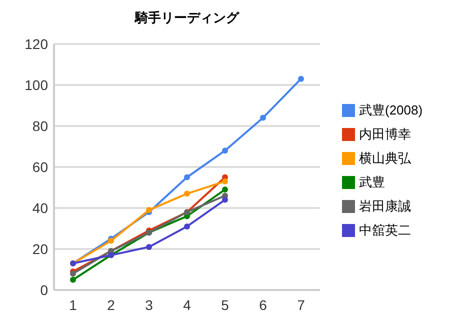 The image size is (450, 320). I want to click on x-tick-label: 6, so click(263, 305).